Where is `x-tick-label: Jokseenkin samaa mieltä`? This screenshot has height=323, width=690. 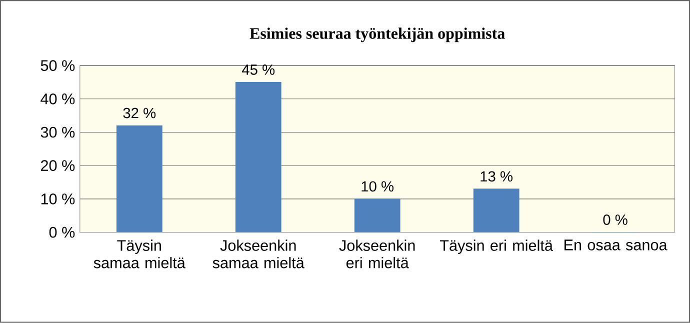 x-tick-label: Jokseenkin samaa mieltä is located at coordinates (258, 254).